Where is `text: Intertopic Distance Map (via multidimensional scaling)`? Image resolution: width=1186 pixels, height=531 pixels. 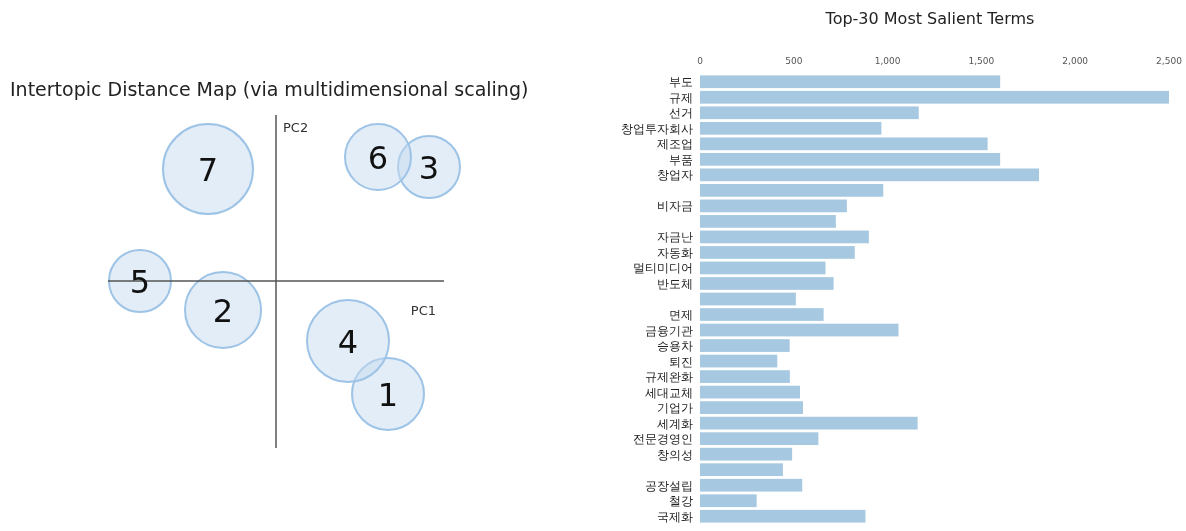
text: Intertopic Distance Map (via multidimensional scaling) is located at coordinates (269, 89).